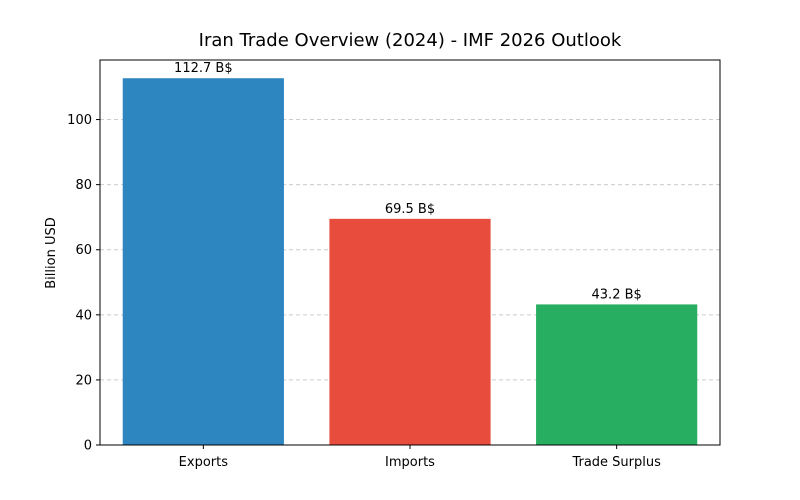  What do you see at coordinates (203, 68) in the screenshot?
I see `value-label: 112.7 B$` at bounding box center [203, 68].